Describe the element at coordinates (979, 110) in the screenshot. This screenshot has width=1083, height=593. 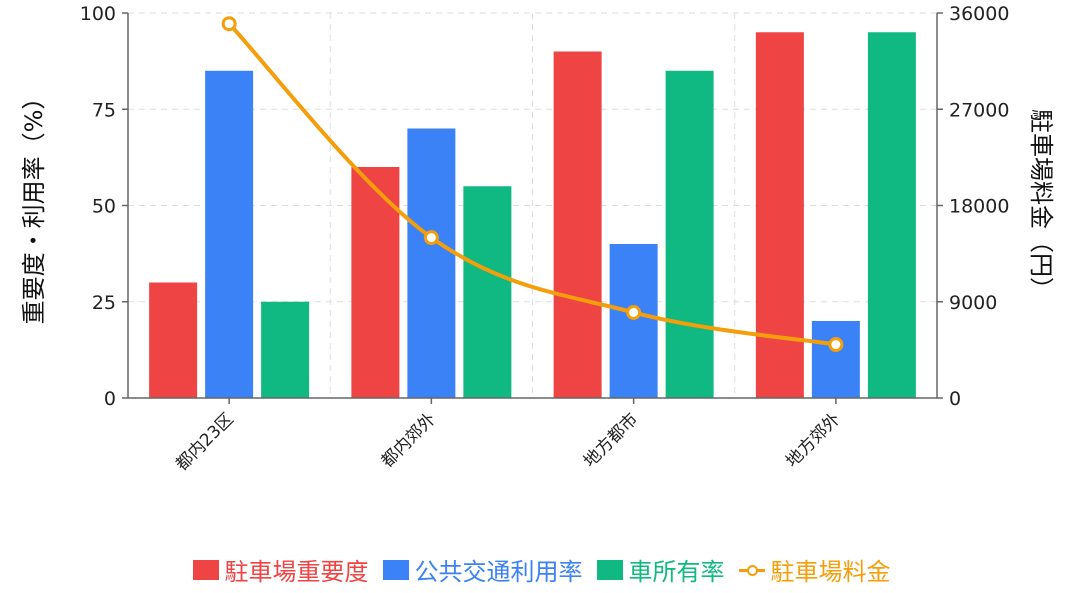
I see `y2-tick-label: 27000` at that location.